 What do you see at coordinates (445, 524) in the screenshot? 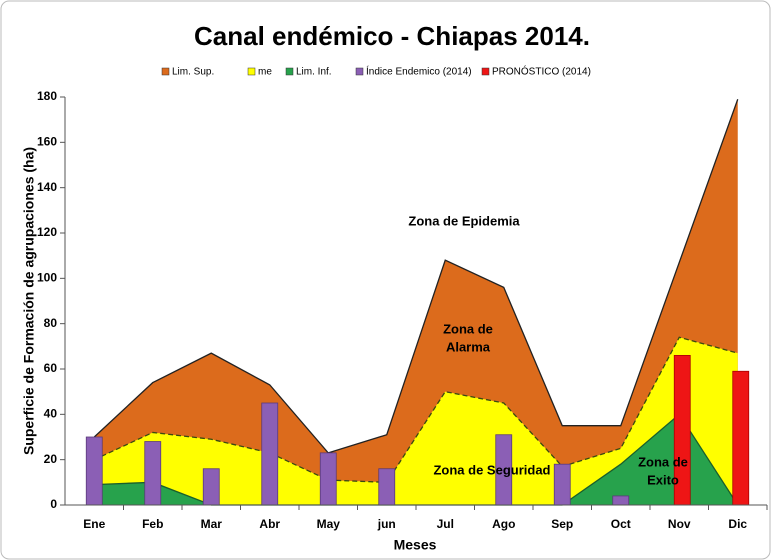
I see `x-tick-label: Jul` at bounding box center [445, 524].